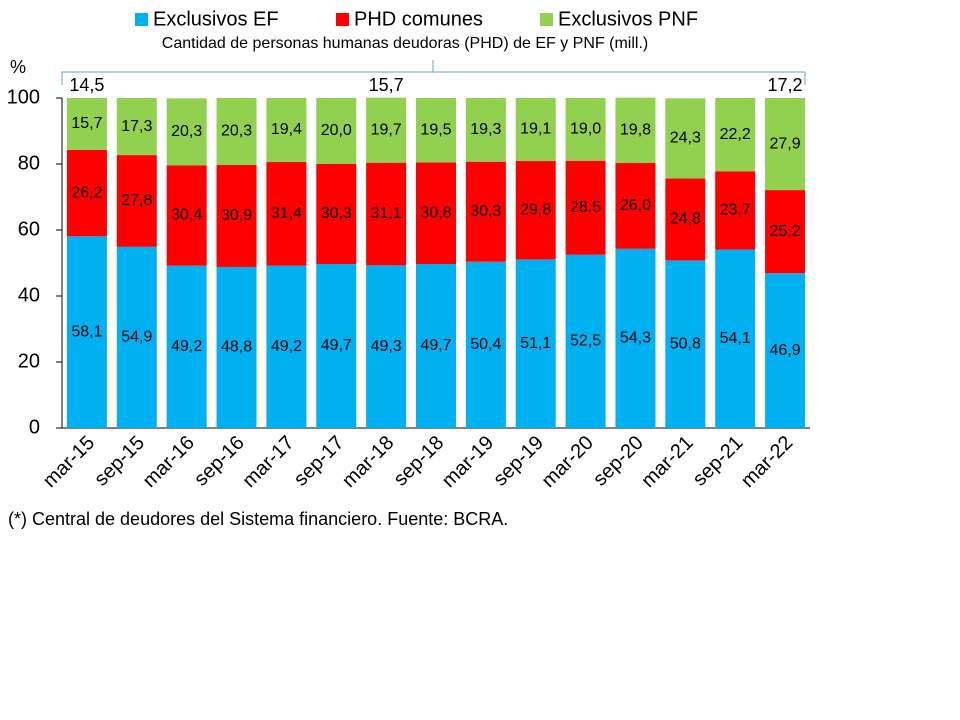  Describe the element at coordinates (29, 163) in the screenshot. I see `y-tick-label: 80` at that location.